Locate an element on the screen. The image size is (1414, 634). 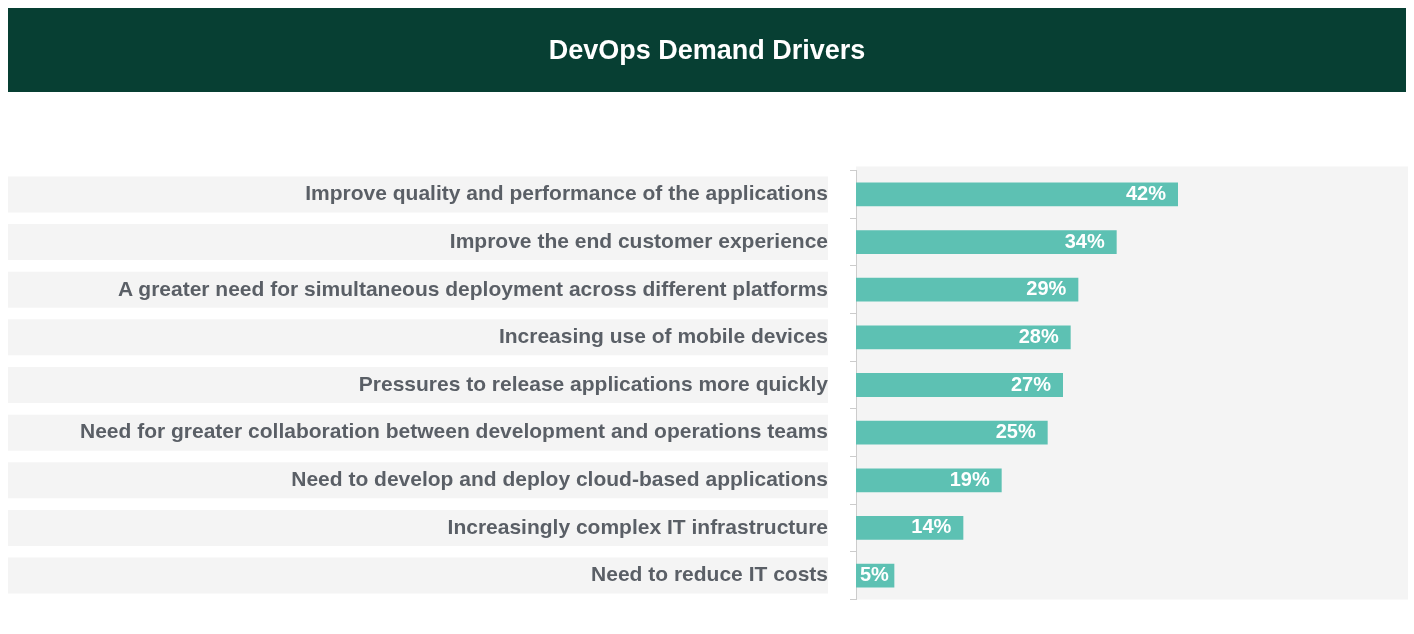
y-tick-label: Need to reduce IT costs is located at coordinates (709, 574).